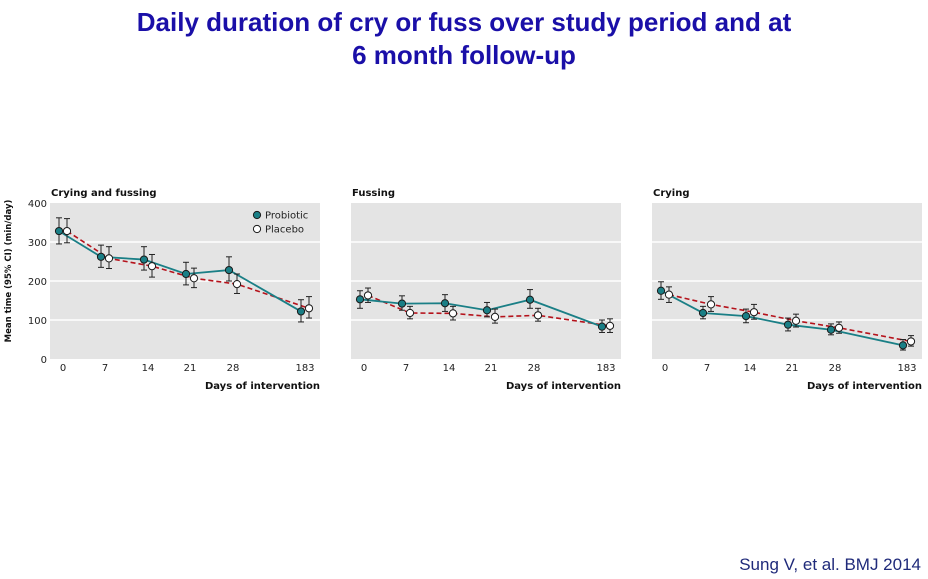  What do you see at coordinates (605, 368) in the screenshot?
I see `panel-2-x-tick-label: 183` at bounding box center [605, 368].